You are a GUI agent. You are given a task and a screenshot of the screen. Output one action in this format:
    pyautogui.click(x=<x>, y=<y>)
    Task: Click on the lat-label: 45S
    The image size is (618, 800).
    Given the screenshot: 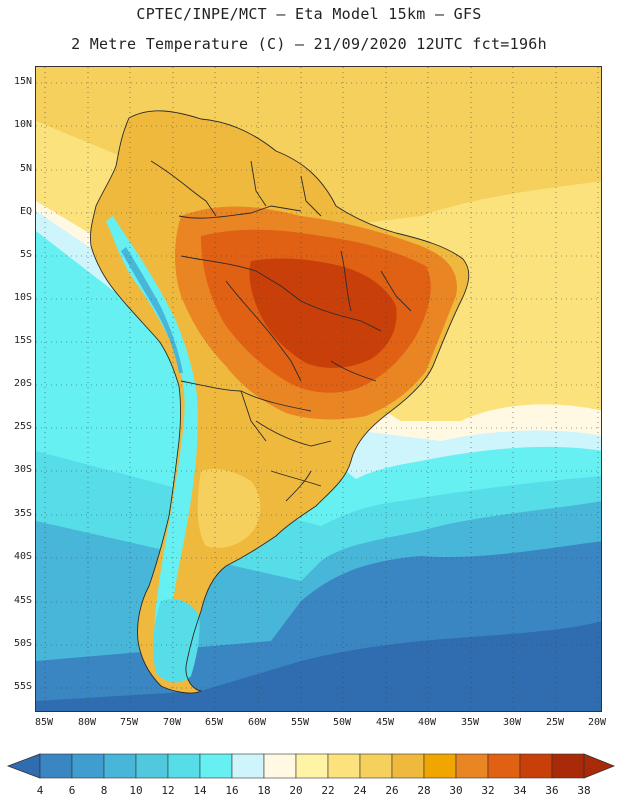 What is the action you would take?
    pyautogui.click(x=22, y=600)
    